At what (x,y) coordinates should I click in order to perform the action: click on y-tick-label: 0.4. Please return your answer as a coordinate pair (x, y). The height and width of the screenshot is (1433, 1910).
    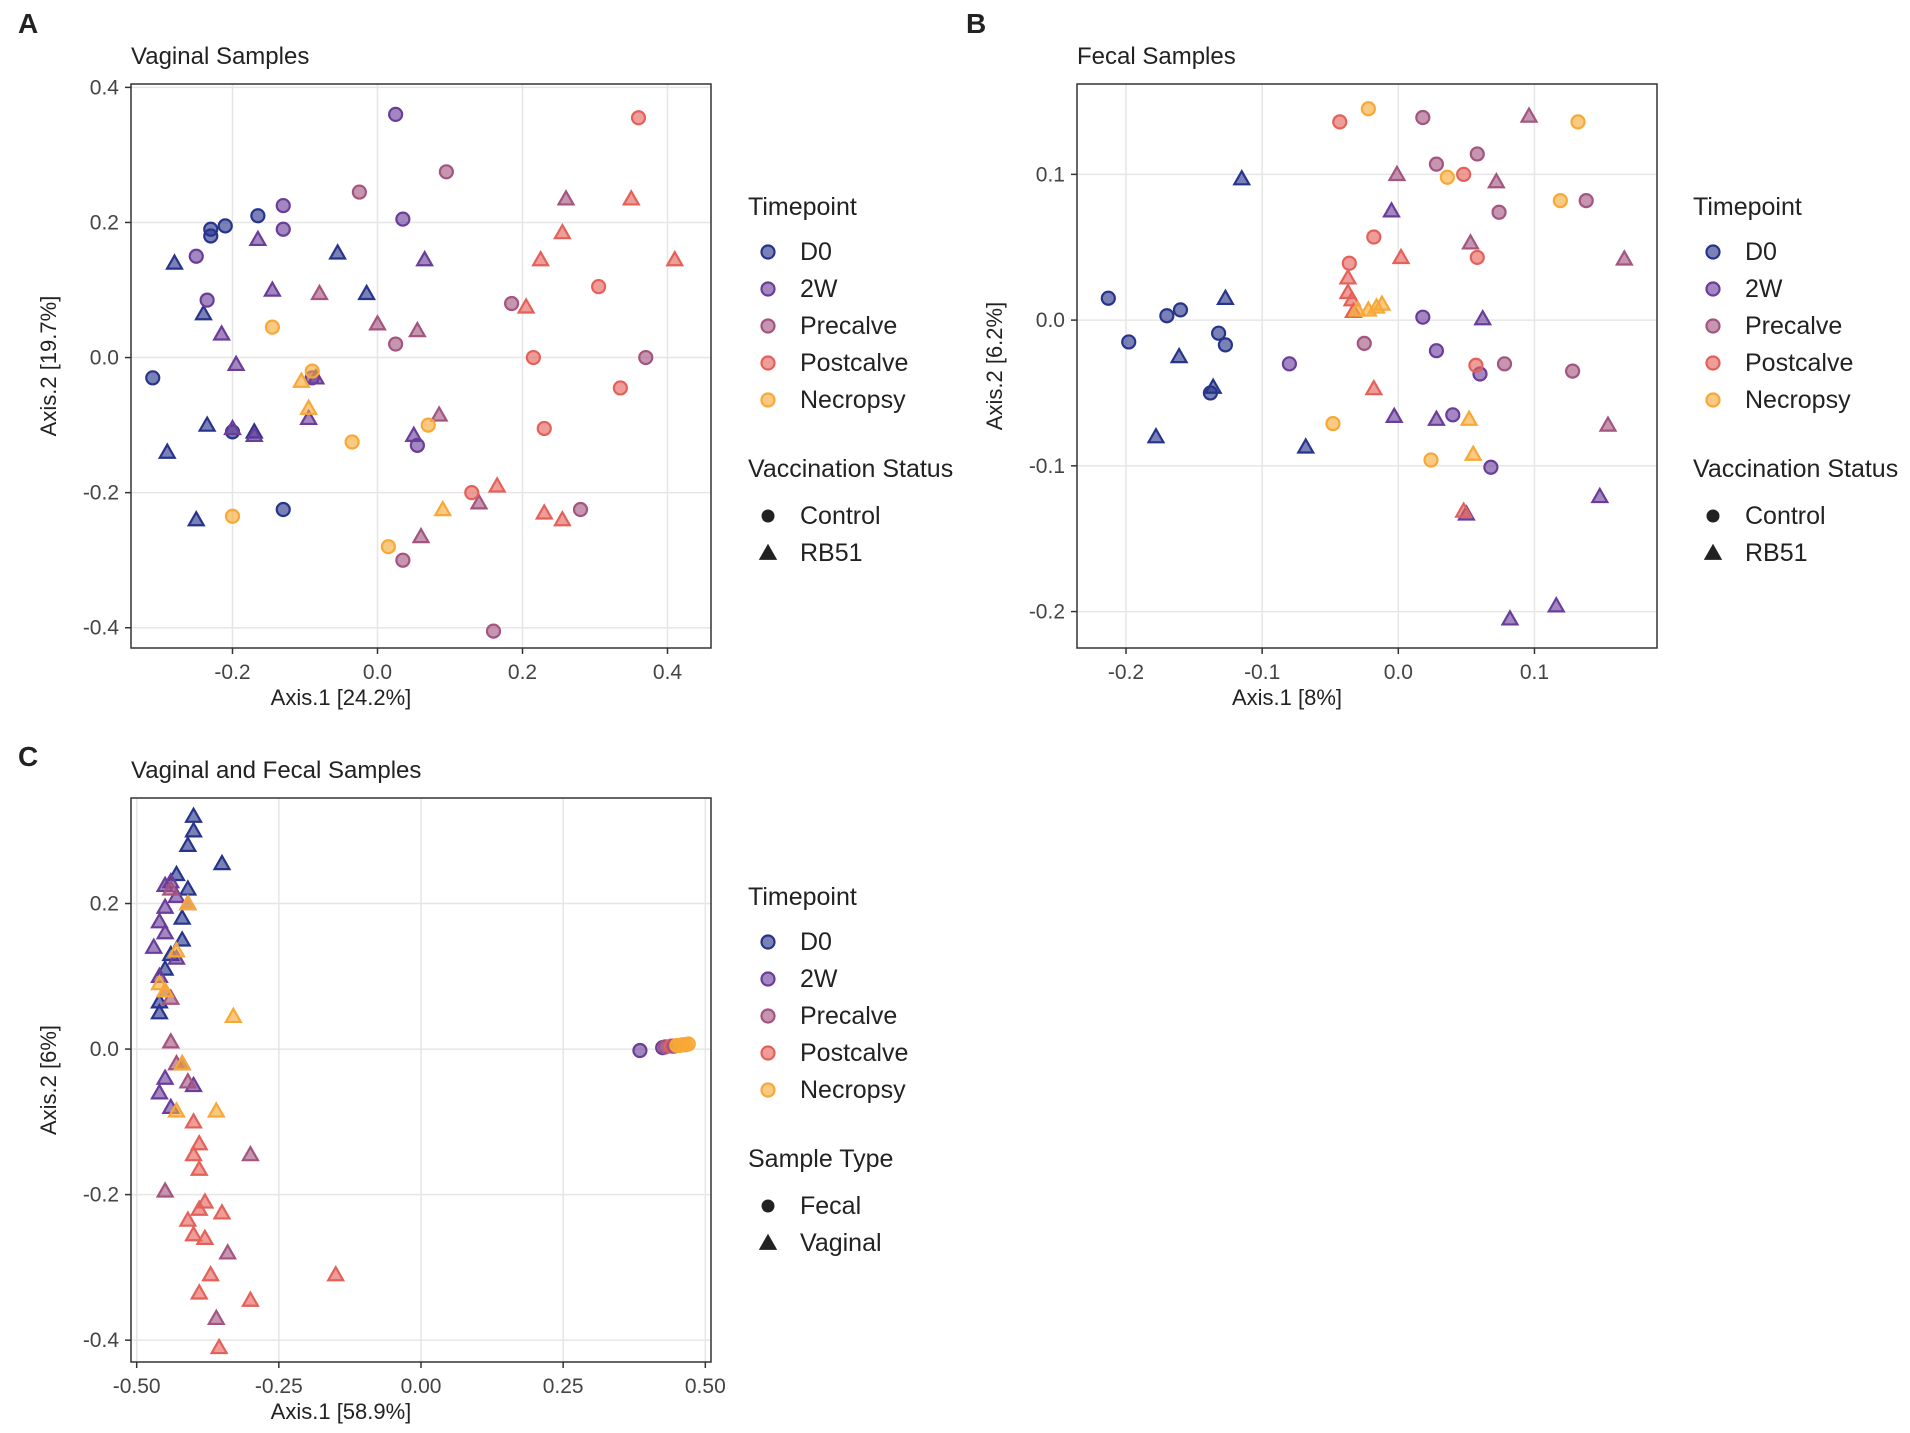
    Looking at the image, I should click on (105, 87).